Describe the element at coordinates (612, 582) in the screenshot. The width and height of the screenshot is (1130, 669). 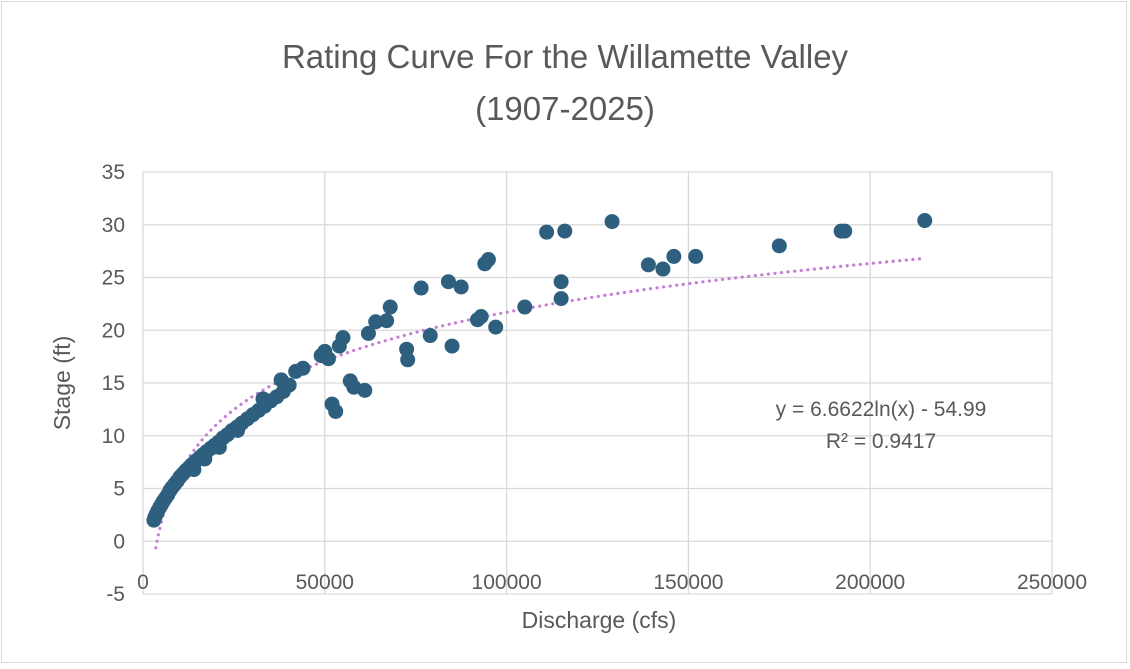
I see `x-axis-ticks: 0 50000 100000 150000 200000 250000` at that location.